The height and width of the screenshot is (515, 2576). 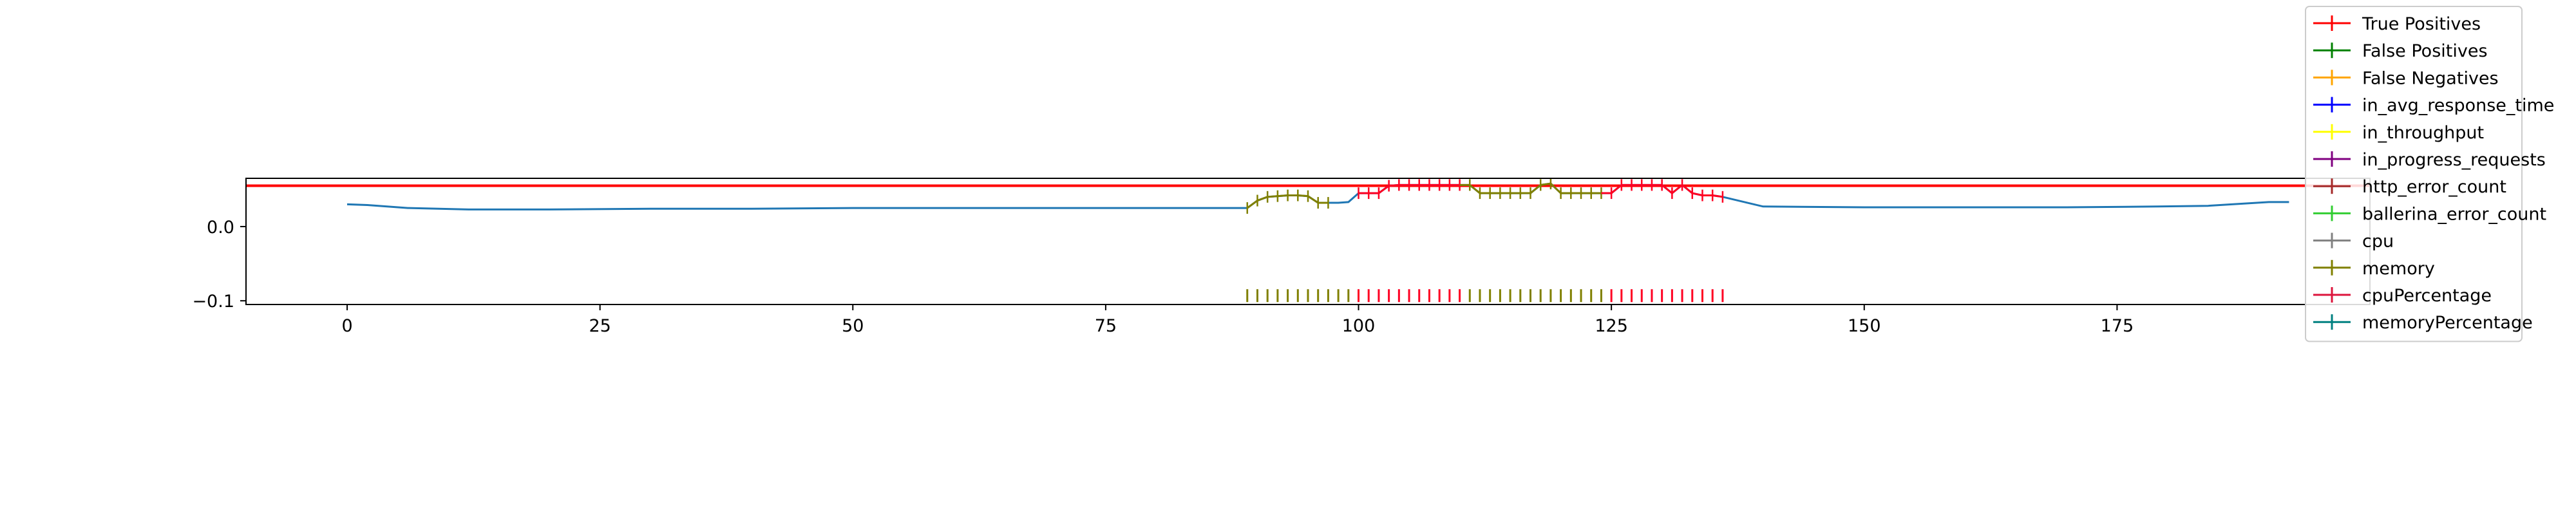 I want to click on x-tick-label: 125, so click(x=1611, y=326).